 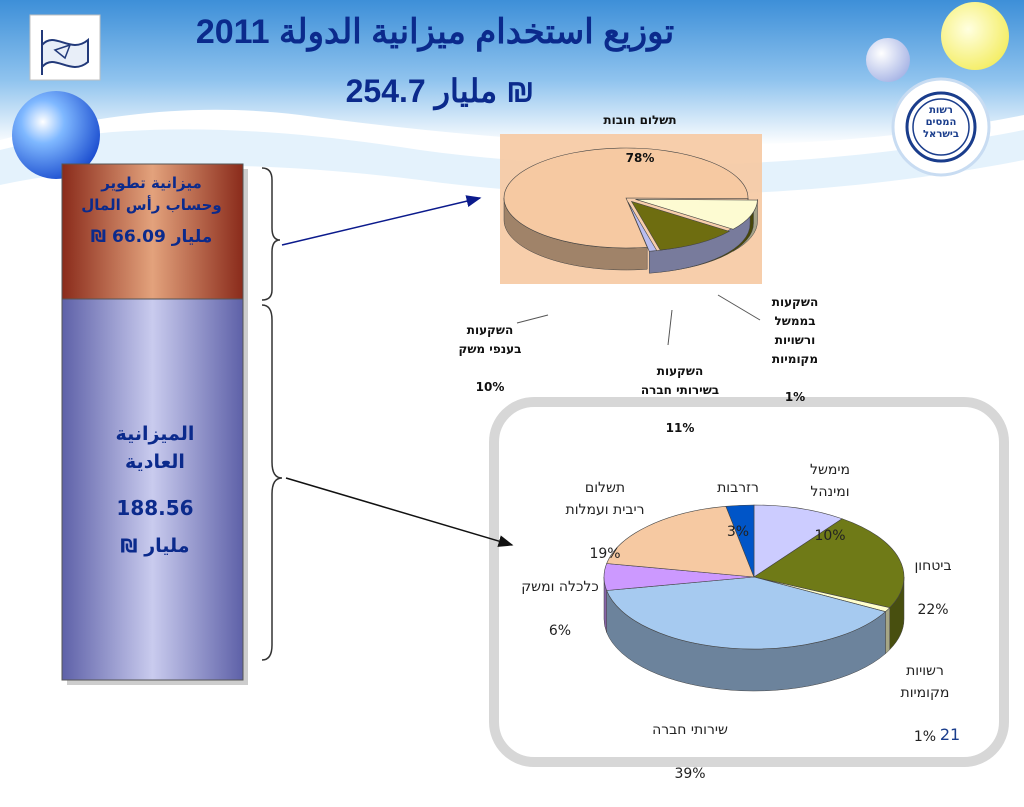 What do you see at coordinates (381, 221) in the screenshot?
I see `dev-arrow` at bounding box center [381, 221].